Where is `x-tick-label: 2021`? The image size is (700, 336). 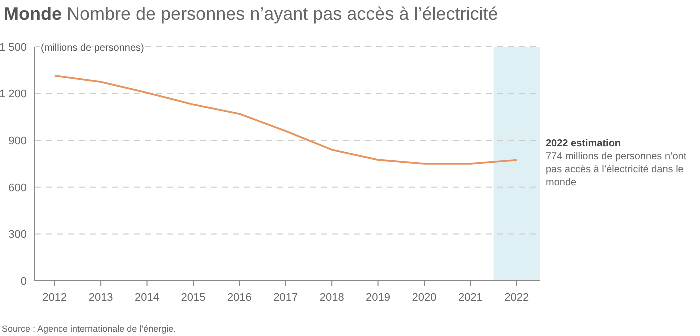 x-tick-label: 2021 is located at coordinates (470, 298).